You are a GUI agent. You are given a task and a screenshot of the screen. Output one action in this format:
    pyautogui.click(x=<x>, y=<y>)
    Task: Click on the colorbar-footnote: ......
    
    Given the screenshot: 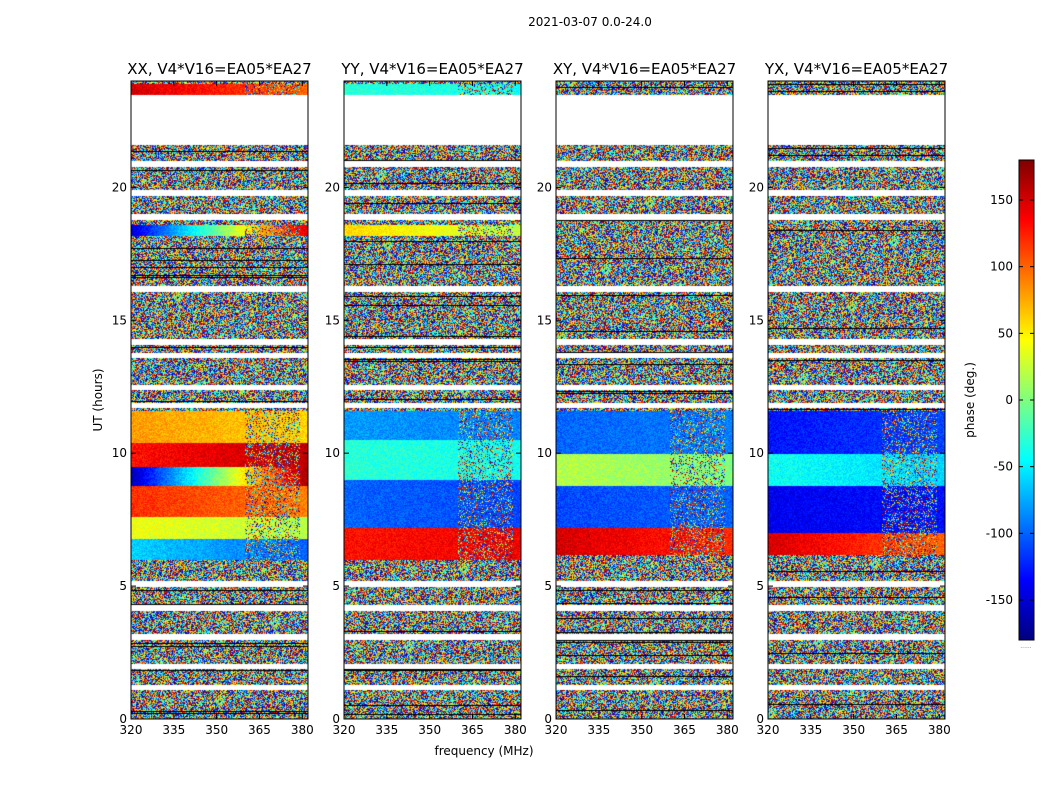 What is the action you would take?
    pyautogui.click(x=1026, y=646)
    